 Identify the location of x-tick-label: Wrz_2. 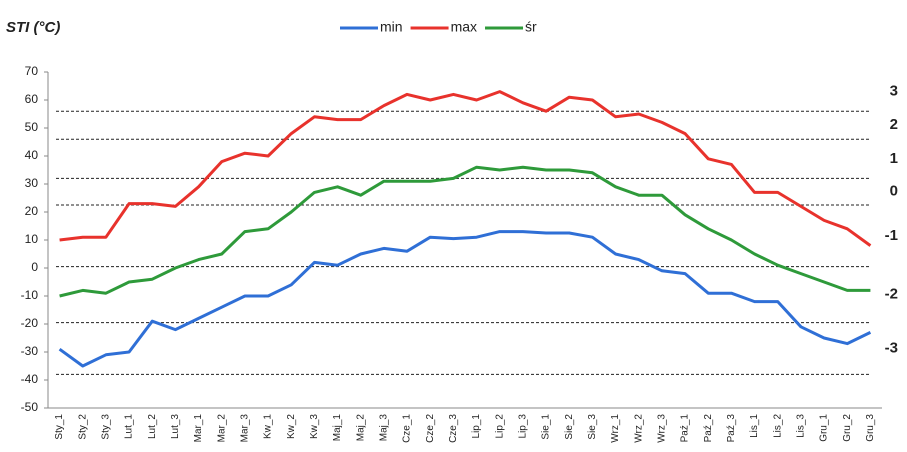
(638, 428).